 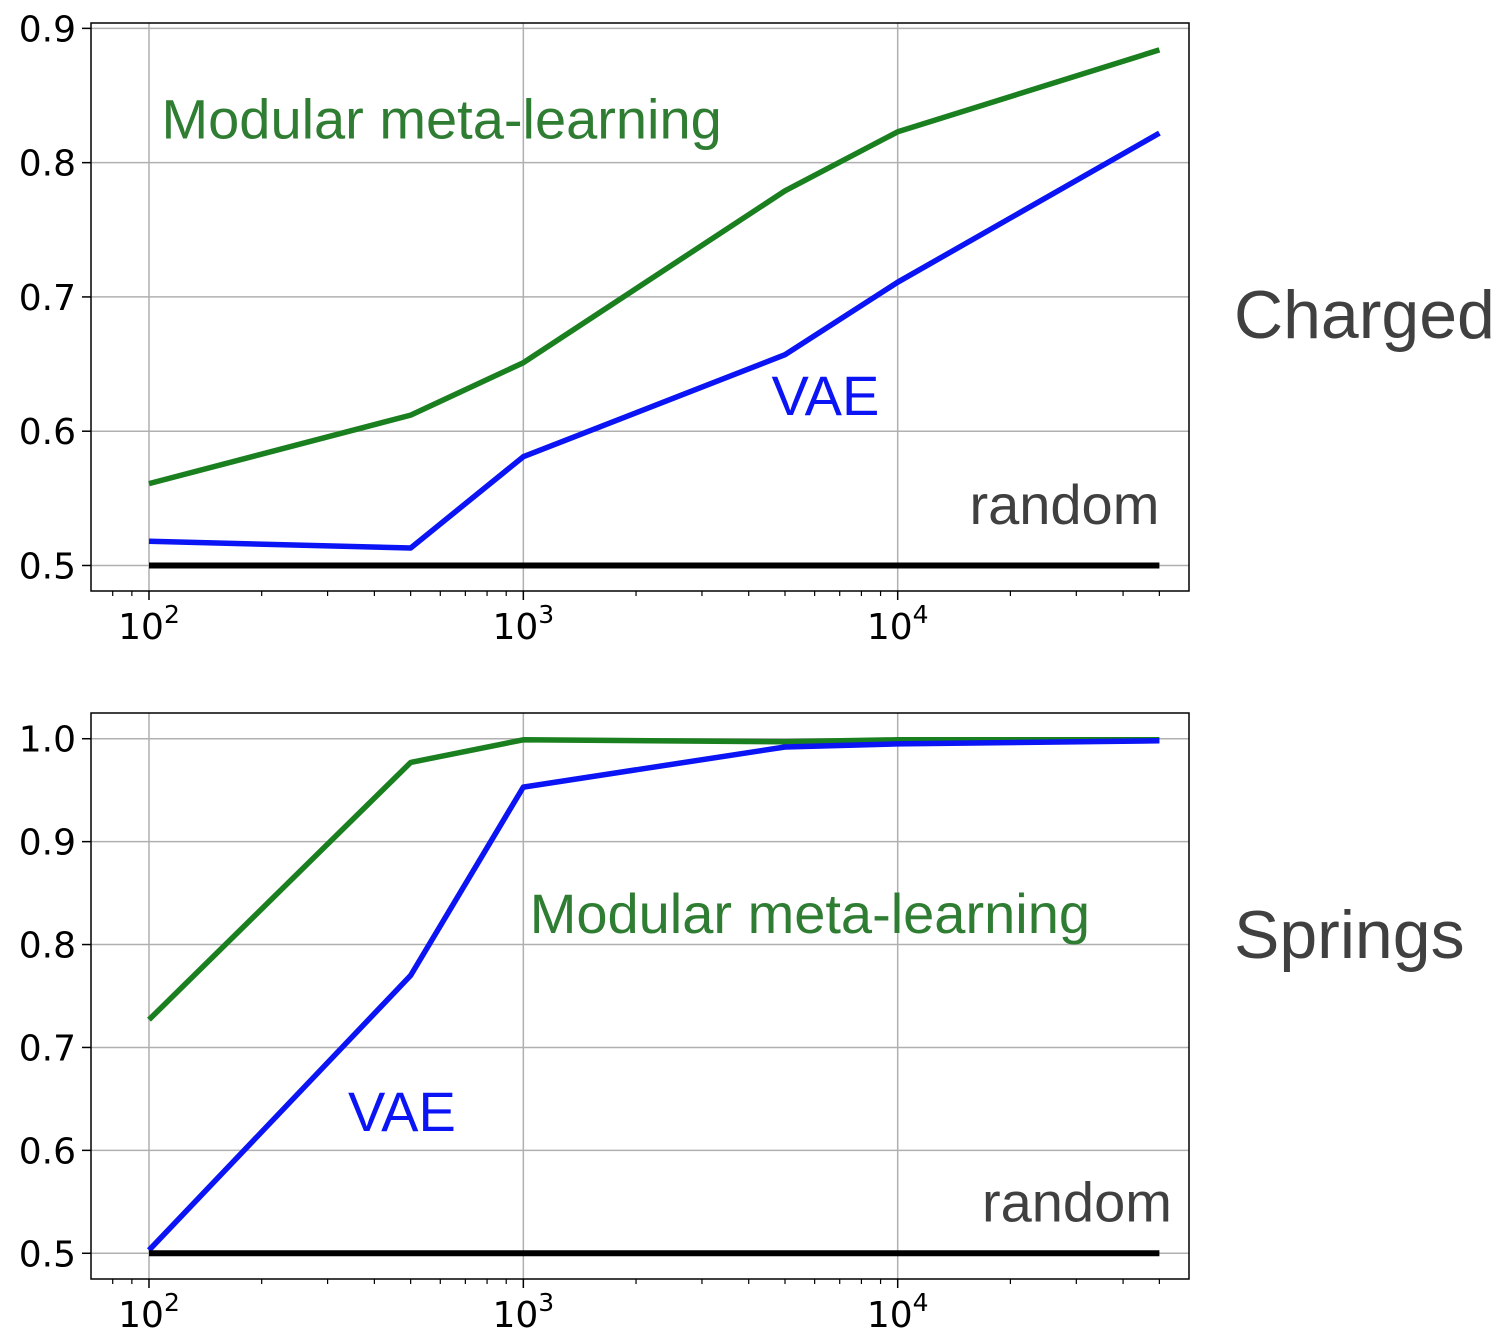 What do you see at coordinates (653, 879) in the screenshot?
I see `series-line-modular-meta-learning` at bounding box center [653, 879].